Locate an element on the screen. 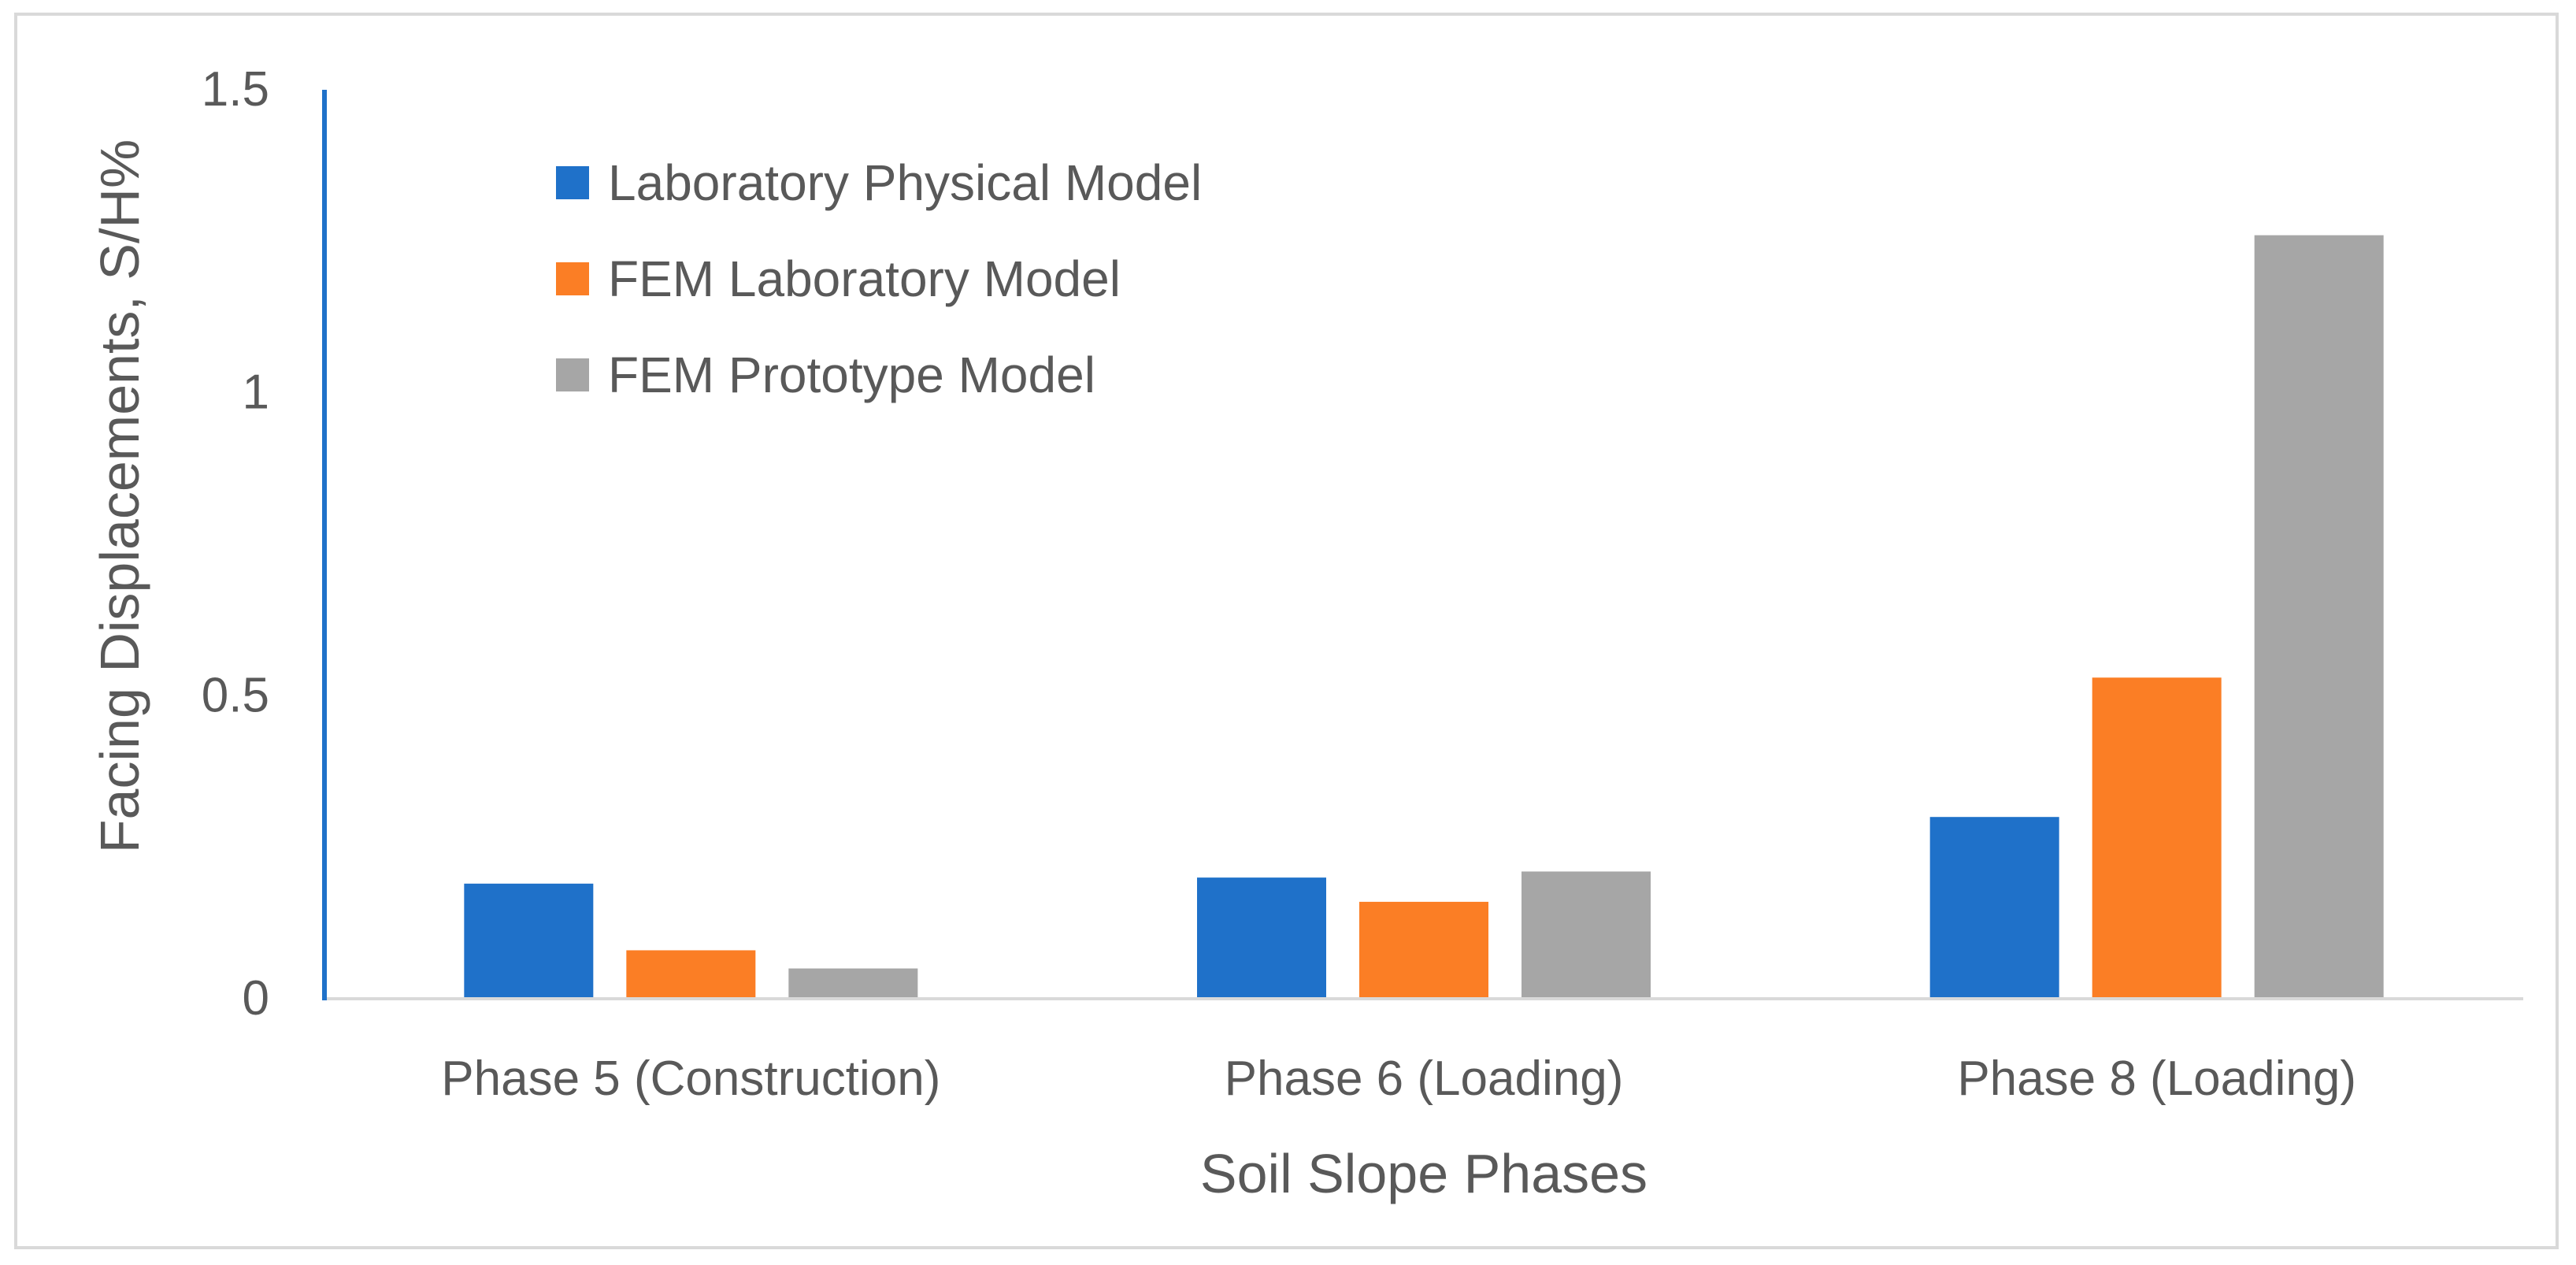 Image resolution: width=2576 pixels, height=1265 pixels. y-tick-label: 1.5 is located at coordinates (235, 89).